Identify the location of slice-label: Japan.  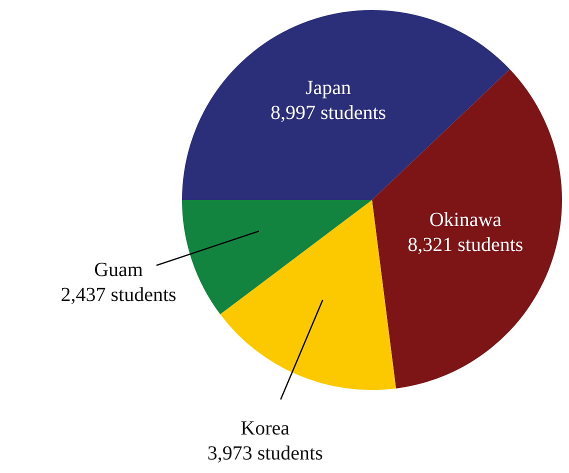
(329, 87).